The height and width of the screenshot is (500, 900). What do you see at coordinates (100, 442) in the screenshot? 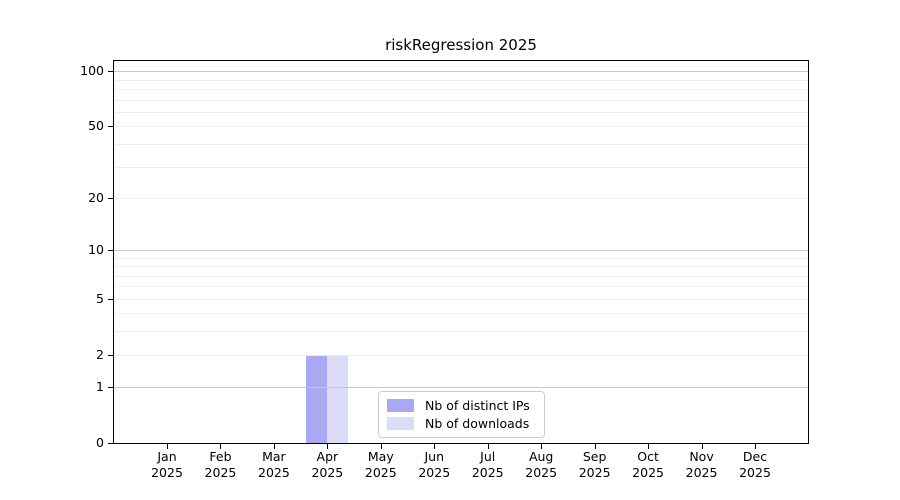
I see `y-tick-label: 0` at bounding box center [100, 442].